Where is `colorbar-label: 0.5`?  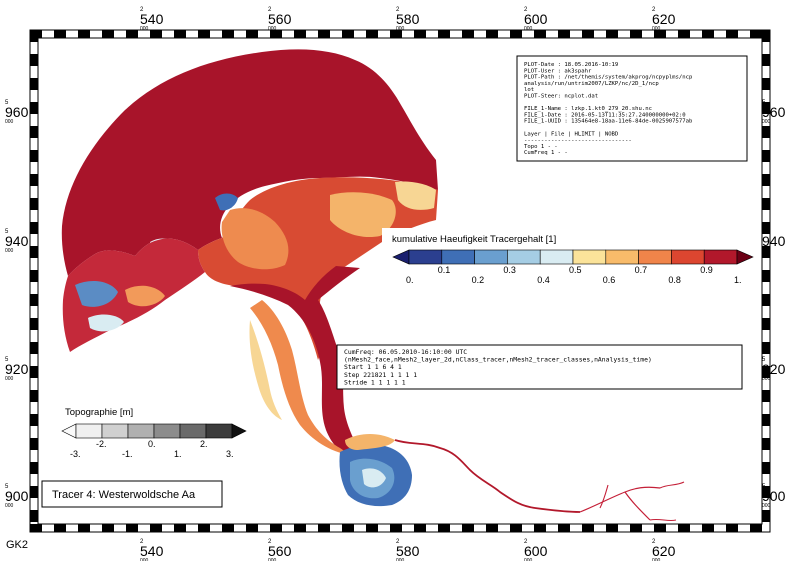 colorbar-label: 0.5 is located at coordinates (575, 270).